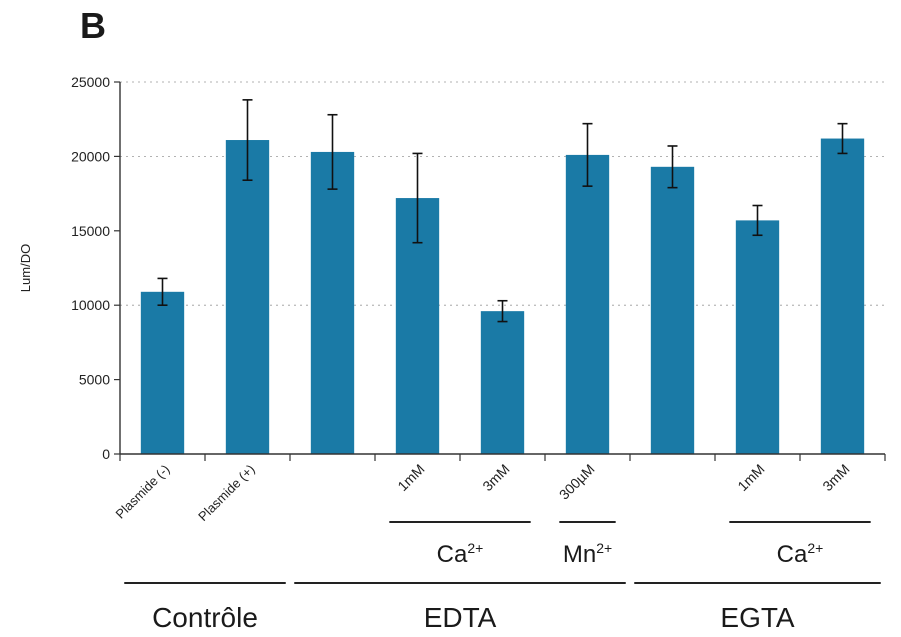 The height and width of the screenshot is (637, 901). Describe the element at coordinates (577, 482) in the screenshot. I see `category-label: 300µM` at that location.